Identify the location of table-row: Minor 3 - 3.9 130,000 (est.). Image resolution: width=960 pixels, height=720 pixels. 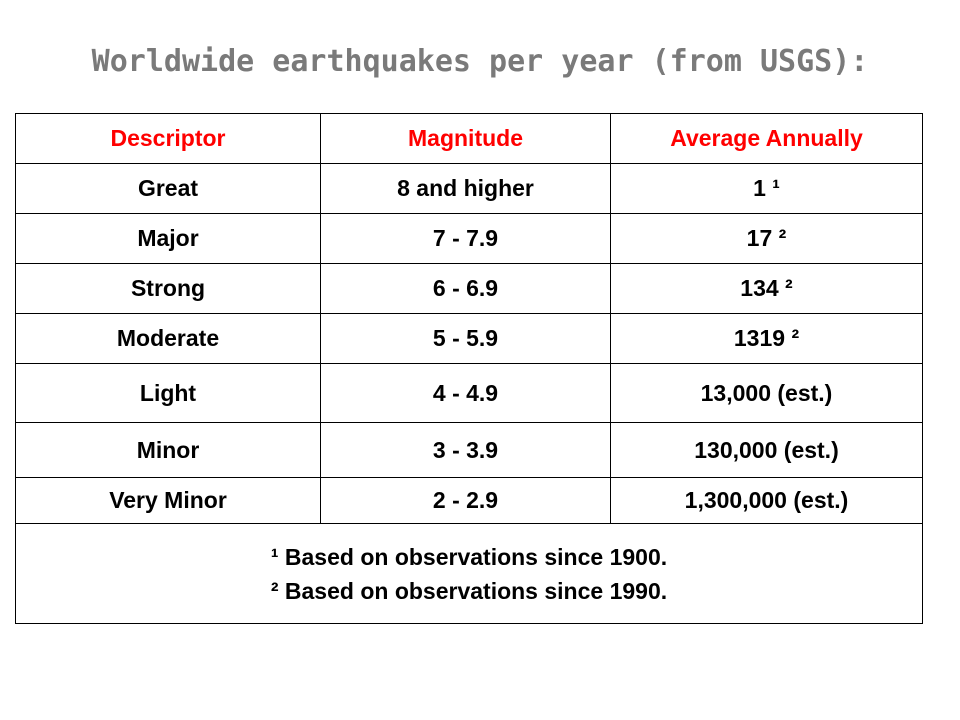
(469, 450).